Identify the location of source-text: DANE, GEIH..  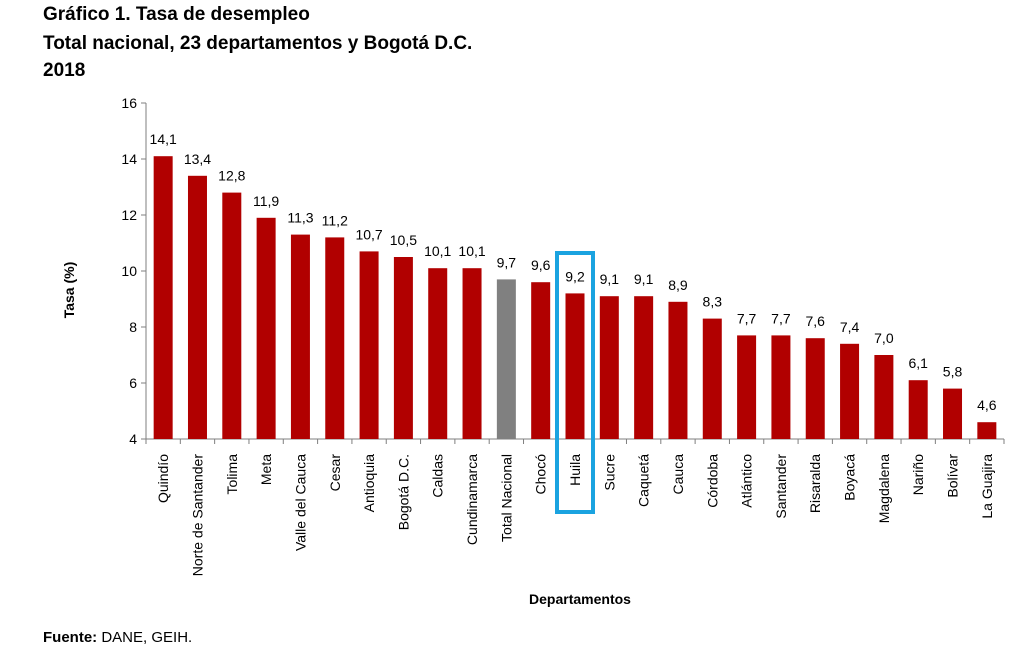
(145, 637).